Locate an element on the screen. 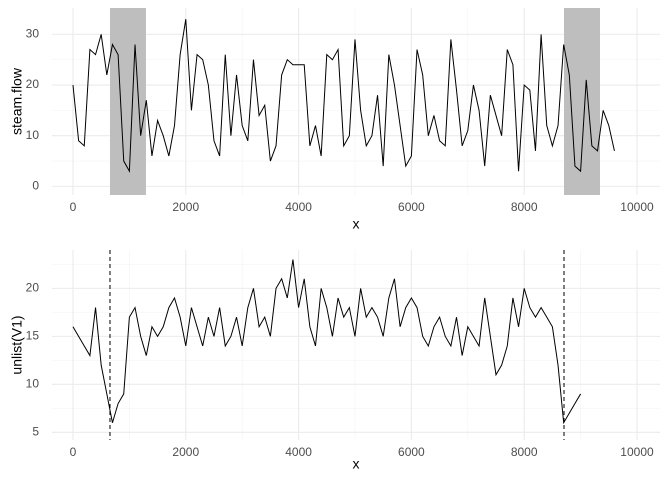  y-tick-label: 30 is located at coordinates (33, 34).